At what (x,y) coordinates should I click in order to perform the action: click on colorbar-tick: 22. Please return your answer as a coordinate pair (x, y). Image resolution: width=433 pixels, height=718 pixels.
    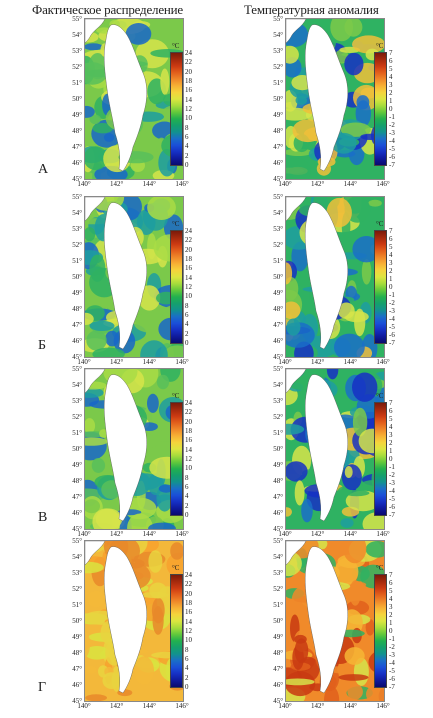
    Looking at the image, I should click on (188, 584).